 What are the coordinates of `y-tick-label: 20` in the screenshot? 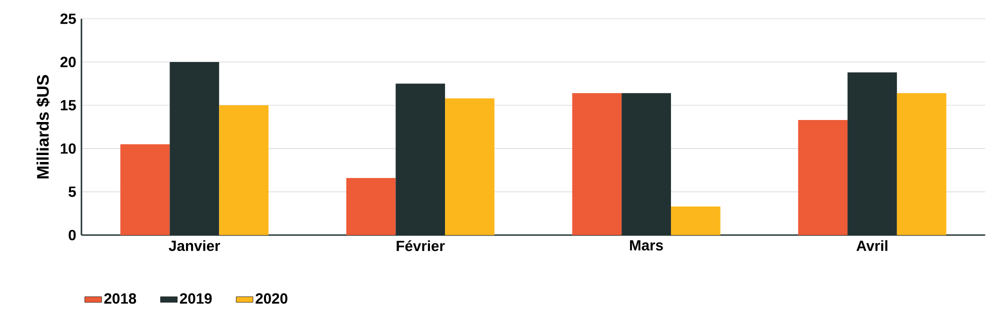 It's located at (68, 62).